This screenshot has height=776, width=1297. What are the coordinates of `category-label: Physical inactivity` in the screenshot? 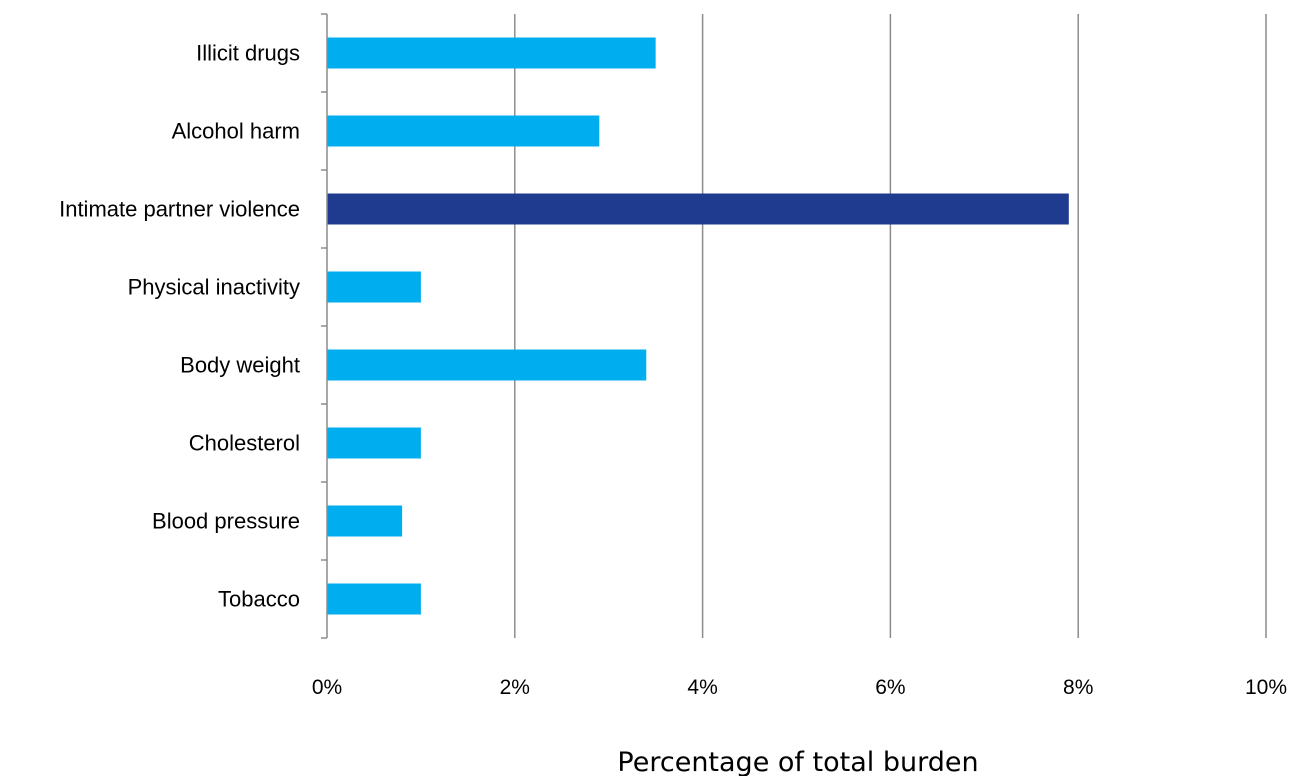 It's located at (214, 287).